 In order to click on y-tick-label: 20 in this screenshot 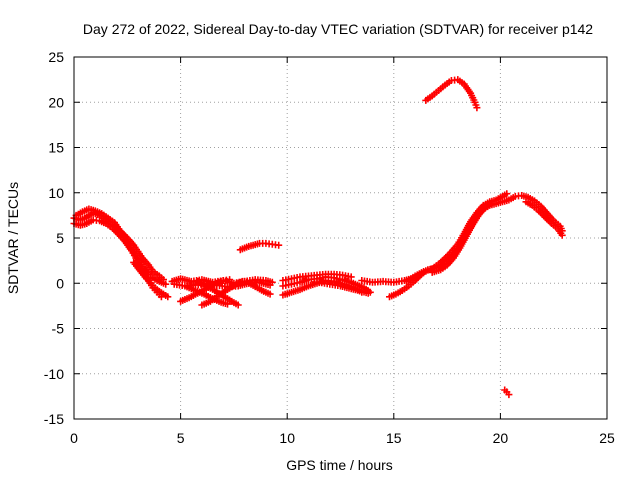, I will do `click(56, 102)`.